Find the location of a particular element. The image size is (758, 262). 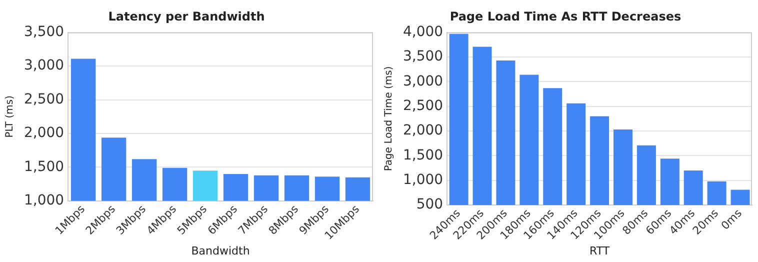

x-axis-title: Bandwidth is located at coordinates (220, 251).